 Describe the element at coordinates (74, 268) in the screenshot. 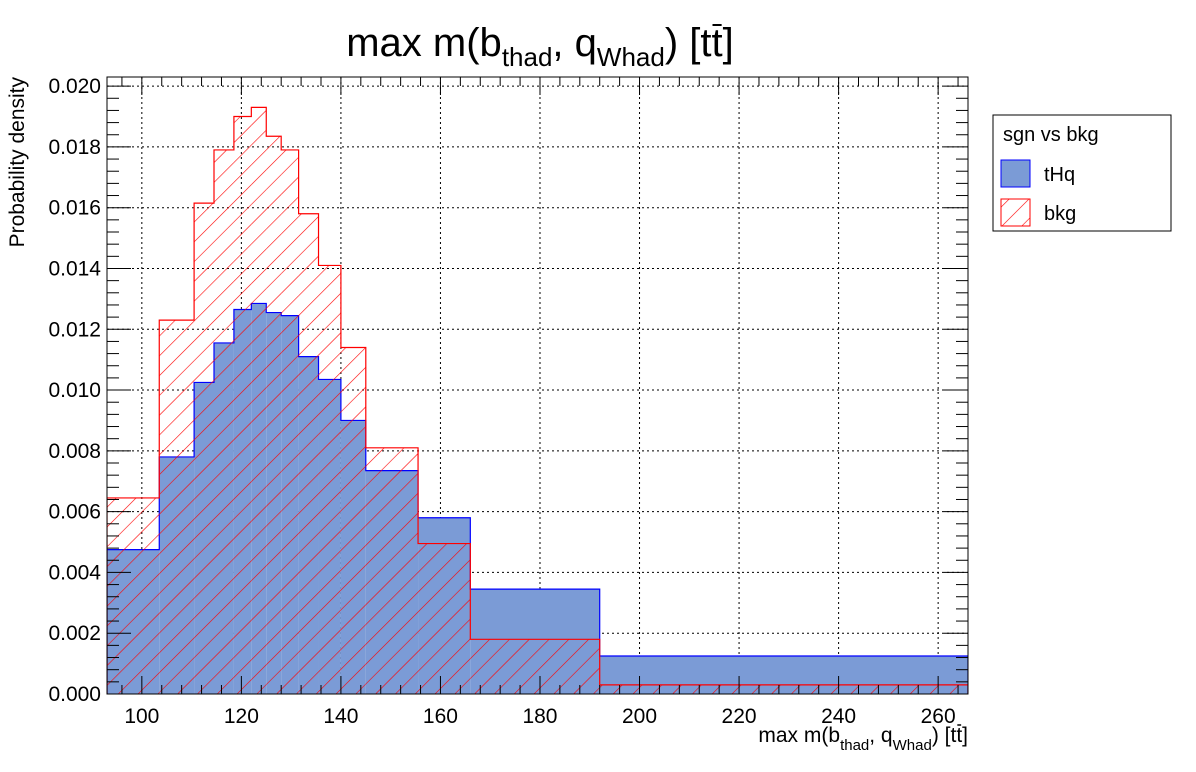

I see `y-tick-label: 0.014` at that location.